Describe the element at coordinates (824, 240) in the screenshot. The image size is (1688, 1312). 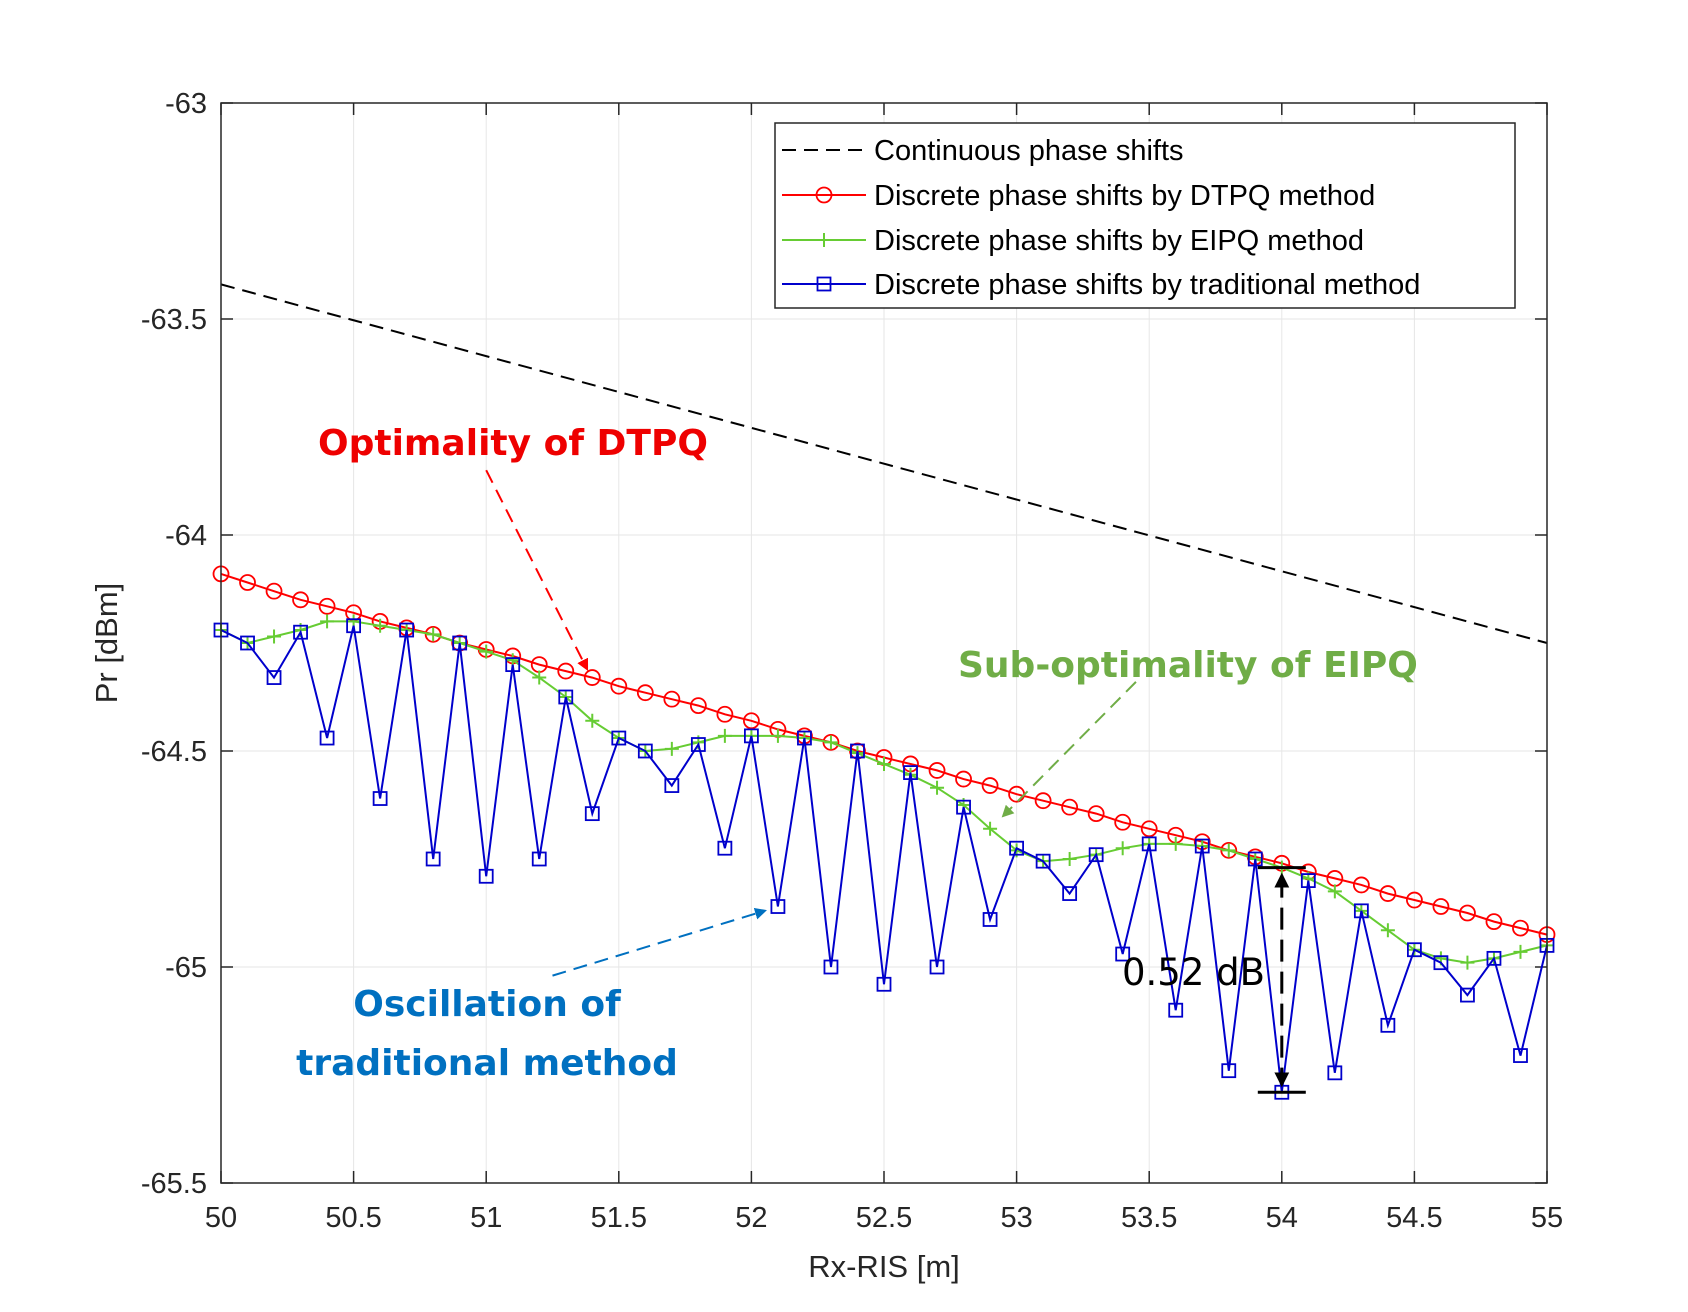
I see `legend-marker-eipq` at that location.